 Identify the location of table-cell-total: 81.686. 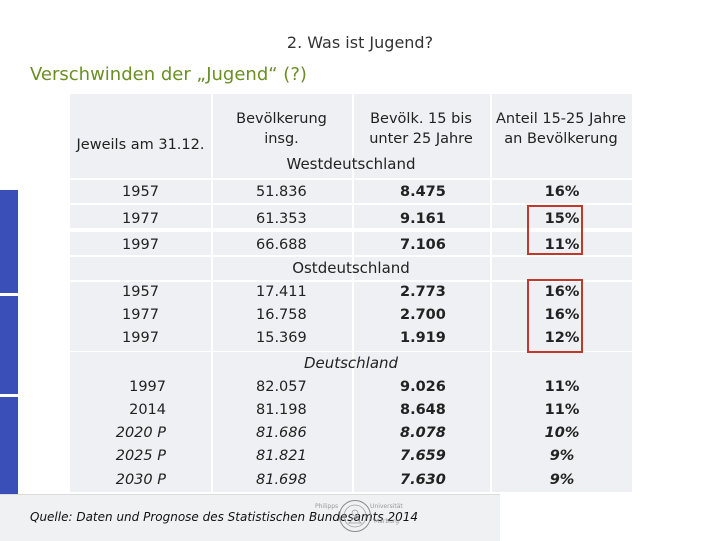
(281, 433).